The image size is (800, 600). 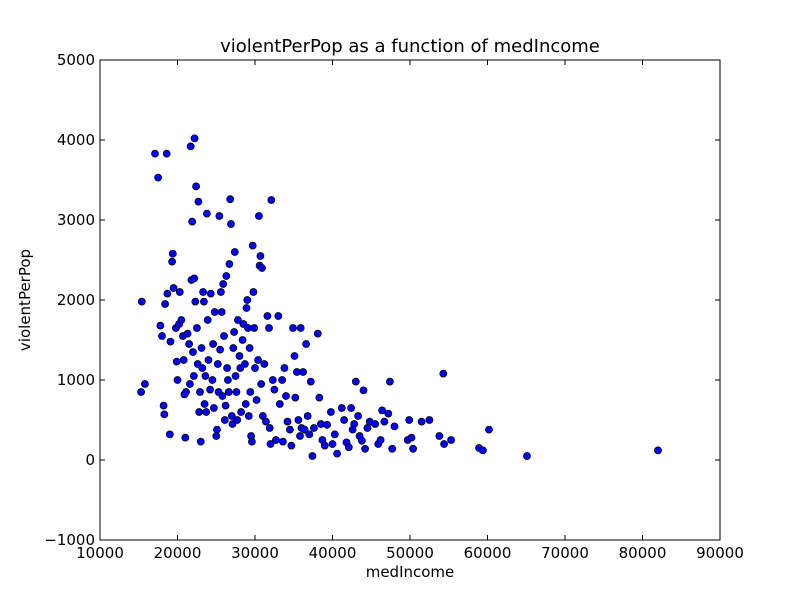 I want to click on x-tick-label-6: 70000, so click(x=565, y=553).